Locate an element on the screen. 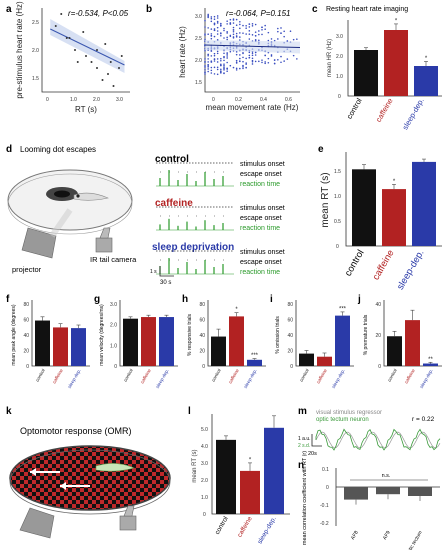  panel-b-stats: r=-0.064, P=0.151 is located at coordinates (258, 13).